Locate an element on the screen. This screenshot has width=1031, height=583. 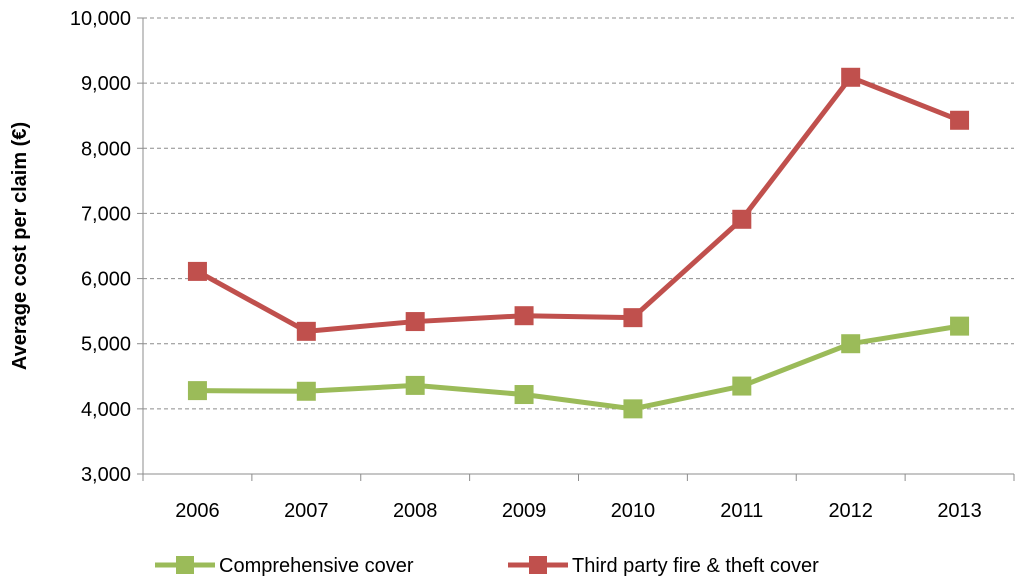
x-tick-label: 2009 is located at coordinates (524, 511).